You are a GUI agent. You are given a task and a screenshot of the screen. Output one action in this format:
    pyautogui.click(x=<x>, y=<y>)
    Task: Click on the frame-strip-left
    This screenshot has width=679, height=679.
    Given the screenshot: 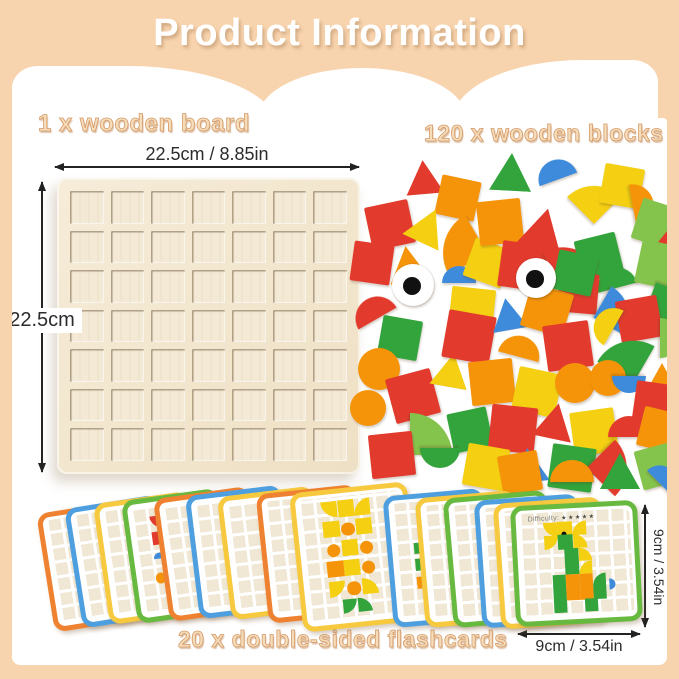 What is the action you would take?
    pyautogui.click(x=6, y=339)
    